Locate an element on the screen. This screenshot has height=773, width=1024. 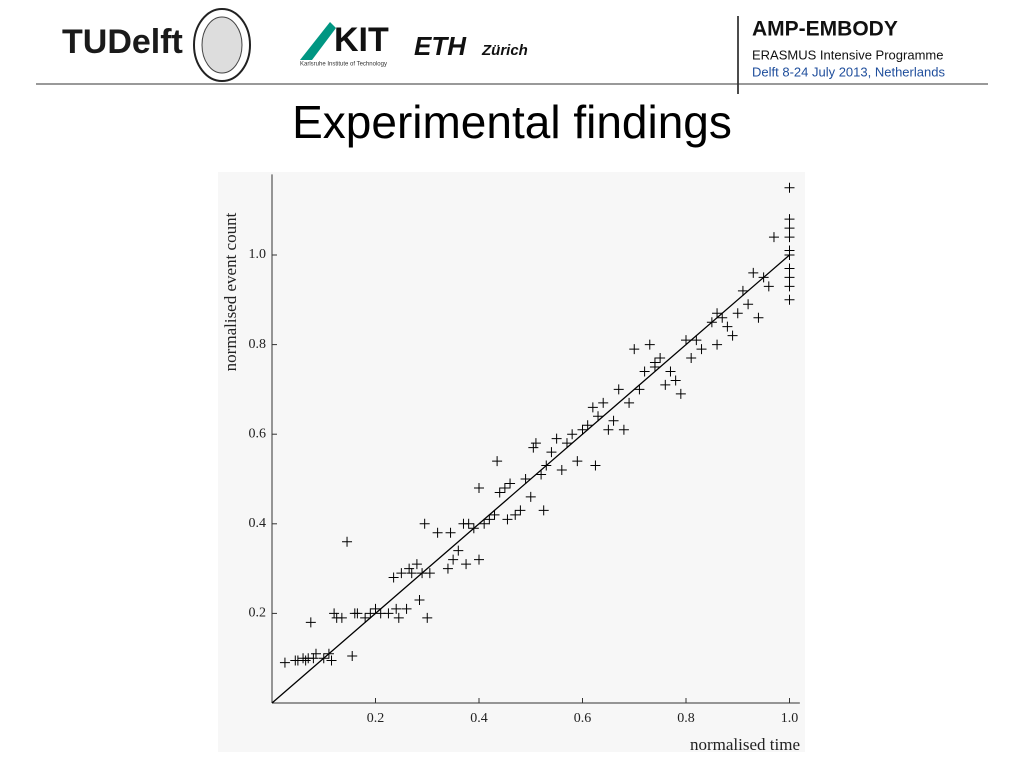
y-tick-label: 0.2 is located at coordinates (258, 613).